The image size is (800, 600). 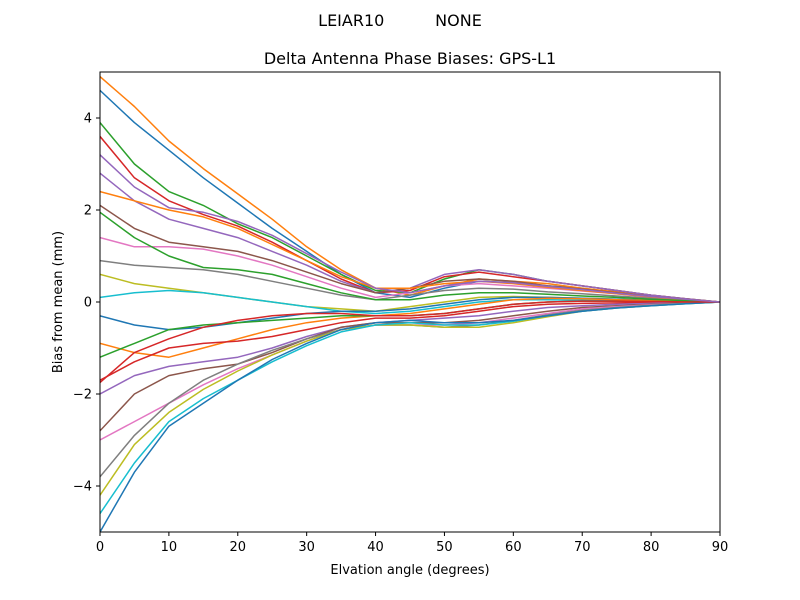 What do you see at coordinates (100, 547) in the screenshot?
I see `x-tick-label: 0` at bounding box center [100, 547].